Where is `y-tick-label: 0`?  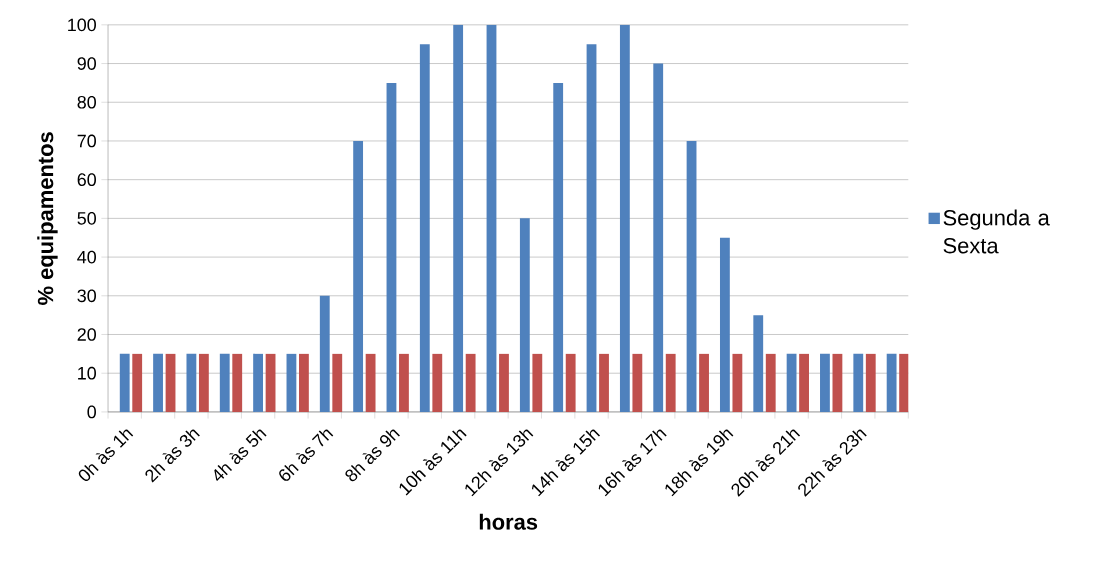
y-tick-label: 0 is located at coordinates (91, 412).